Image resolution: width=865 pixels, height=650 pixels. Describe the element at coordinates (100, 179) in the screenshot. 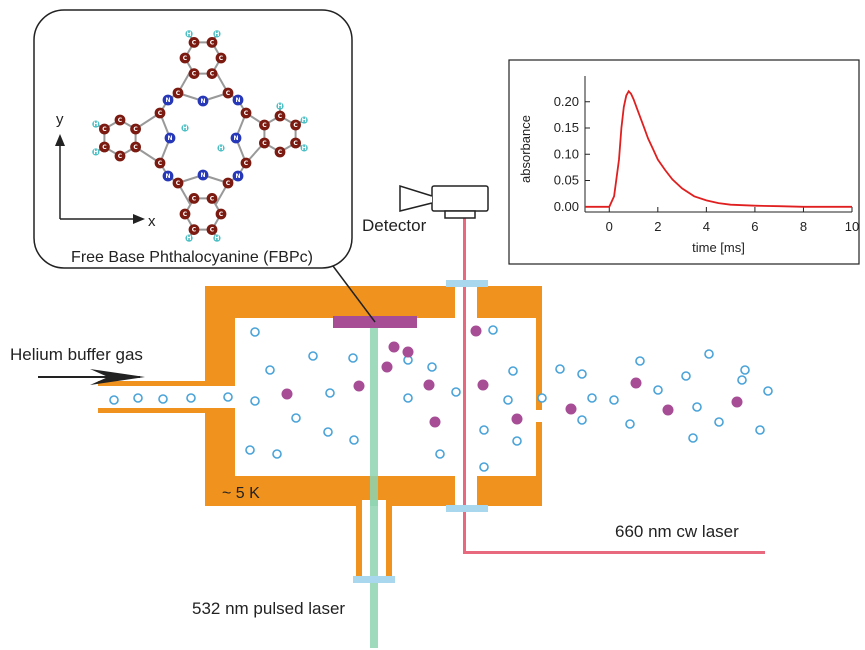

I see `xy-axes` at that location.